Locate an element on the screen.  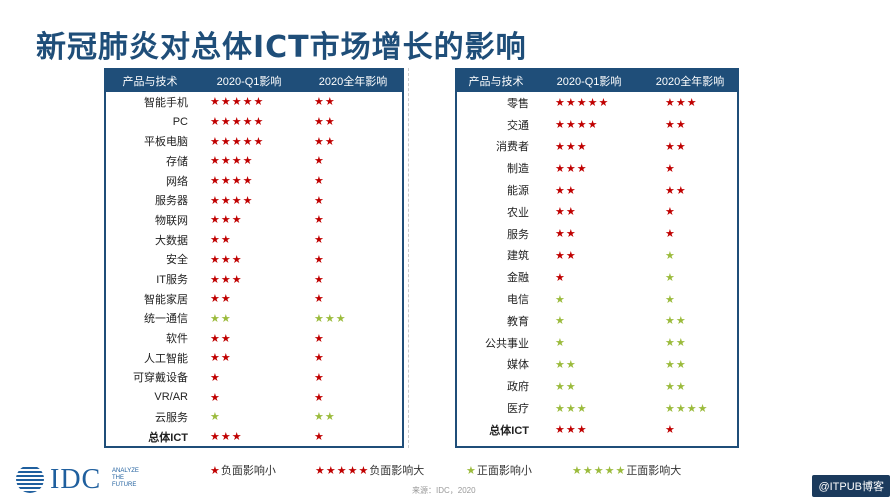
row-label: IT服务 is located at coordinates (172, 280).